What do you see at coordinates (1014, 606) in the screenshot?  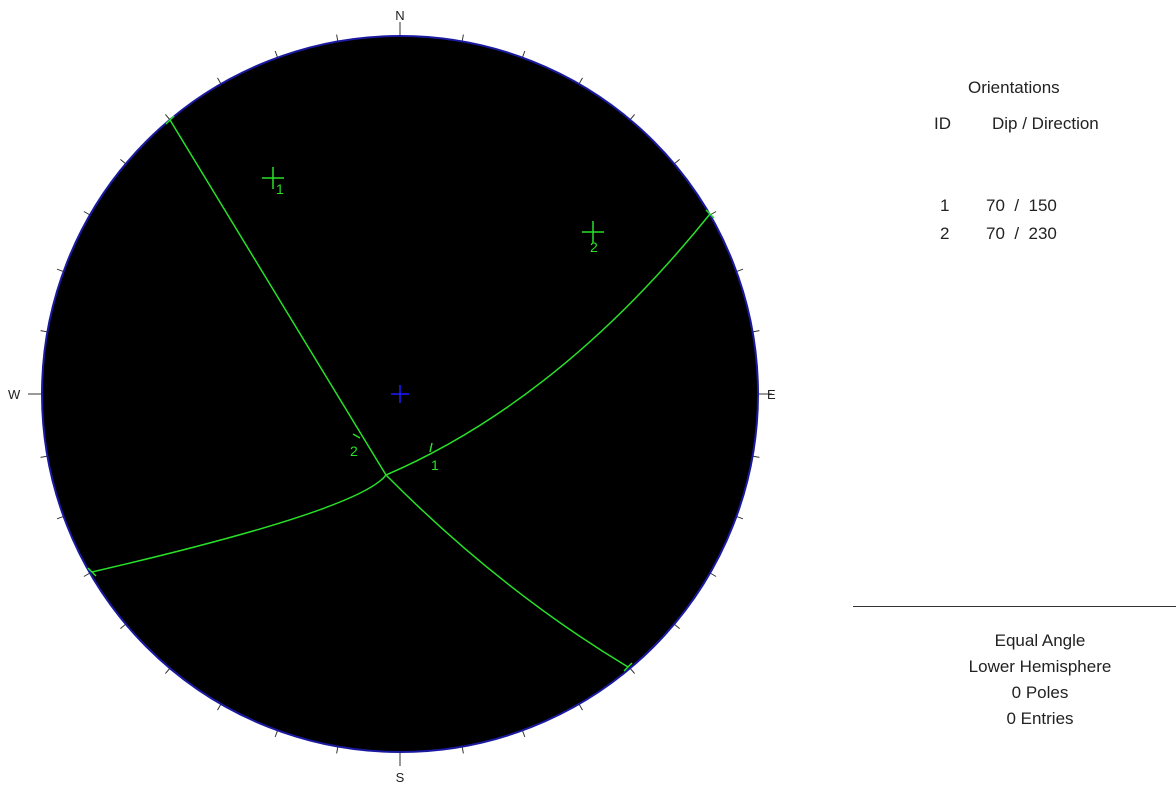 I see `legend-divider` at bounding box center [1014, 606].